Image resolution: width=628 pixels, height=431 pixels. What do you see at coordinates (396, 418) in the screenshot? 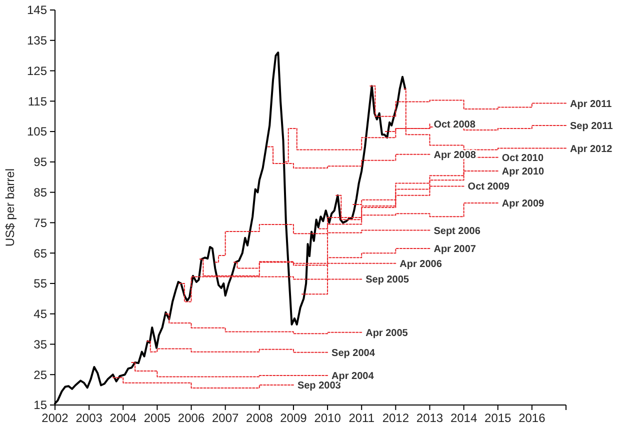
I see `x-tick-label: 2012` at bounding box center [396, 418].